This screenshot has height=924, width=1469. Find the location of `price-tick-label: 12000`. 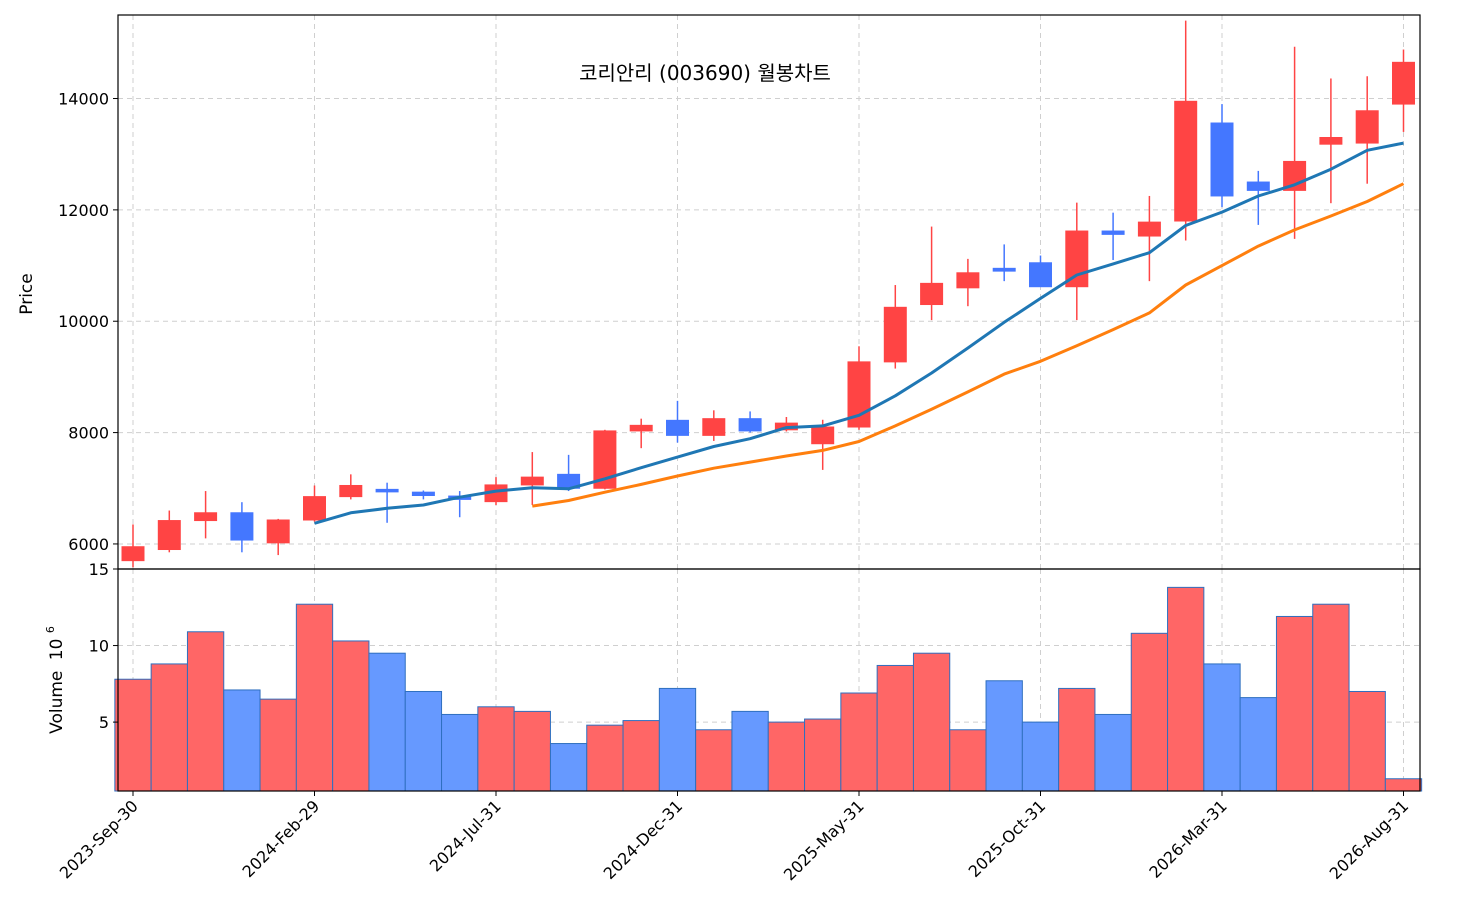

price-tick-label: 12000 is located at coordinates (83, 210).